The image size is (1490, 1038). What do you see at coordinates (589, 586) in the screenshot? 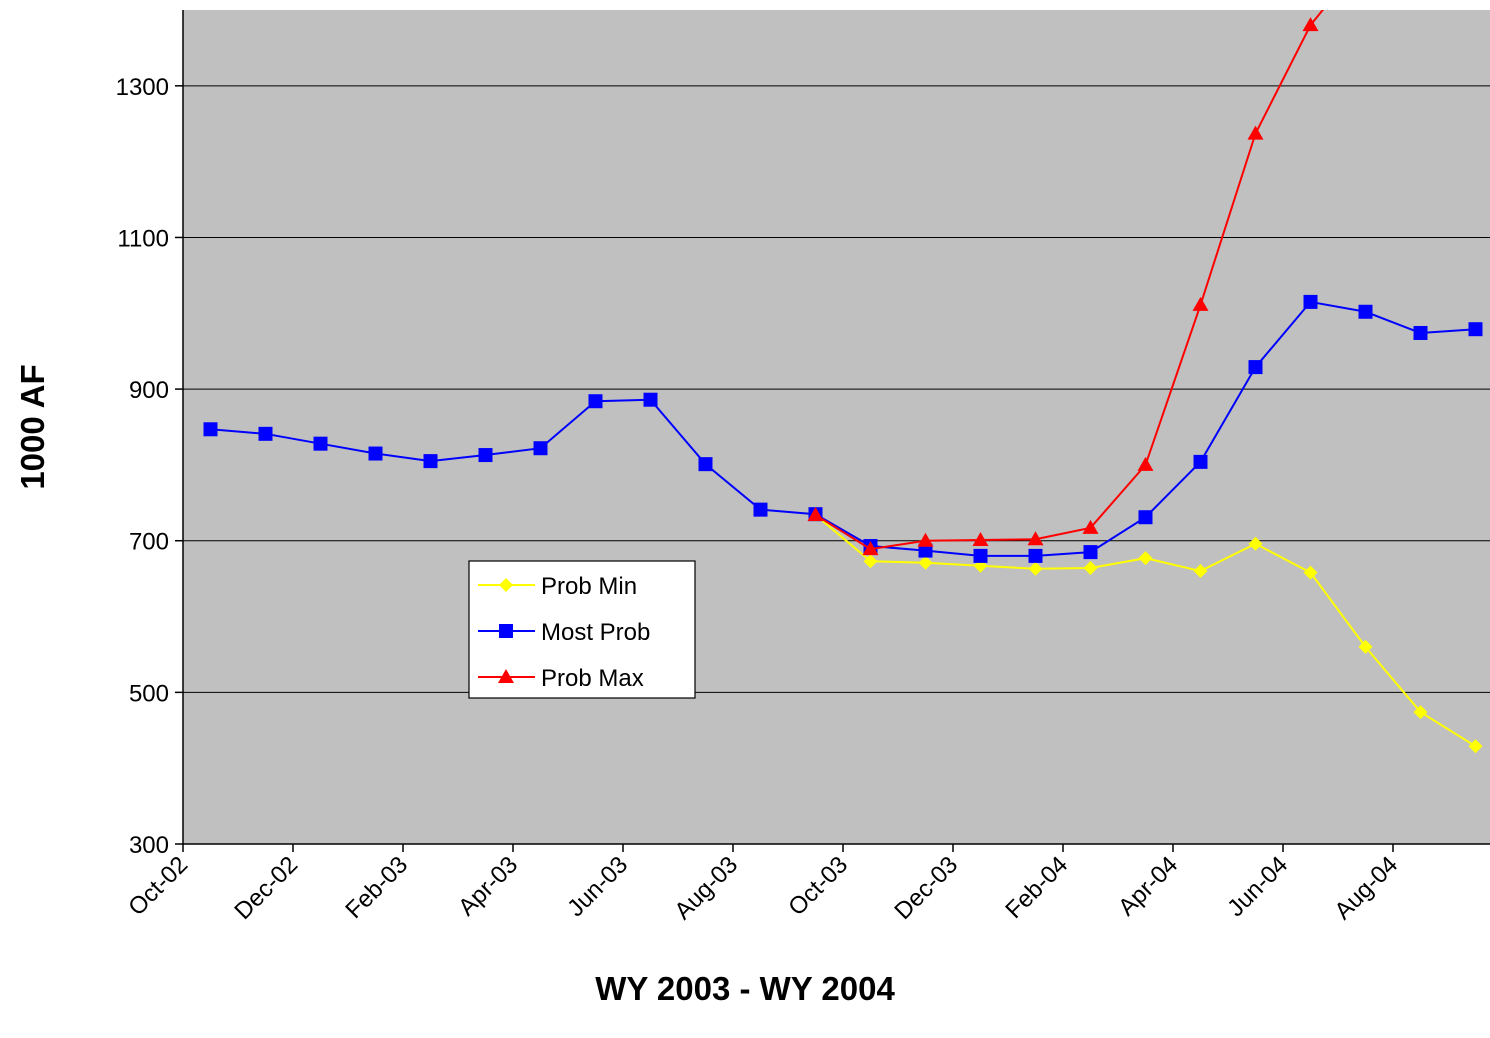
I see `legend-label: Prob Min` at bounding box center [589, 586].